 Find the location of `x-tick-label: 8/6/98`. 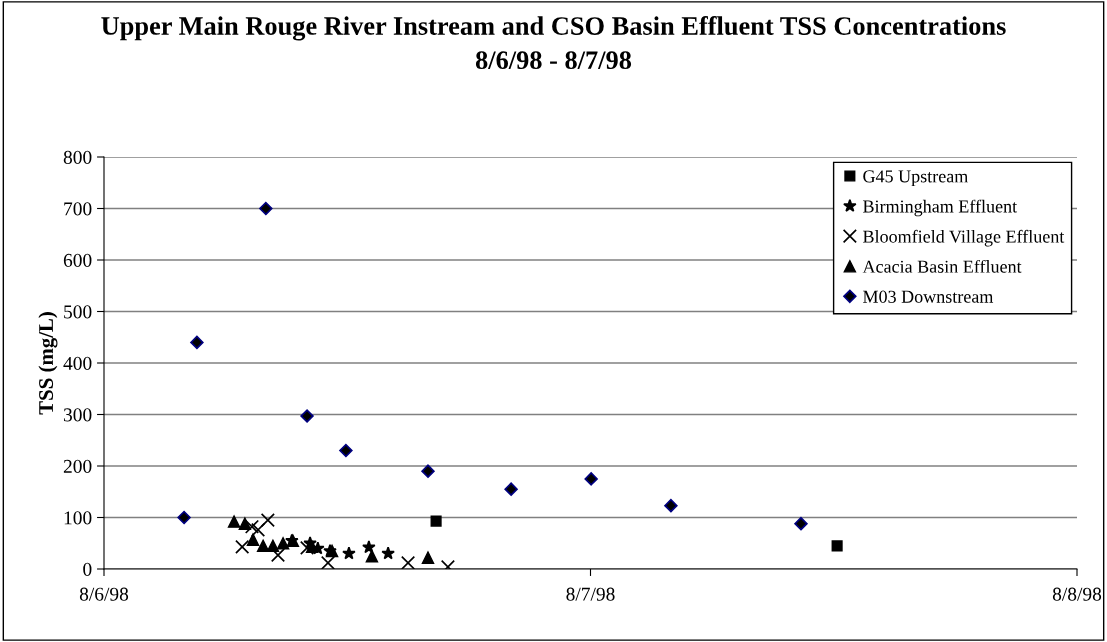

x-tick-label: 8/6/98 is located at coordinates (104, 594).